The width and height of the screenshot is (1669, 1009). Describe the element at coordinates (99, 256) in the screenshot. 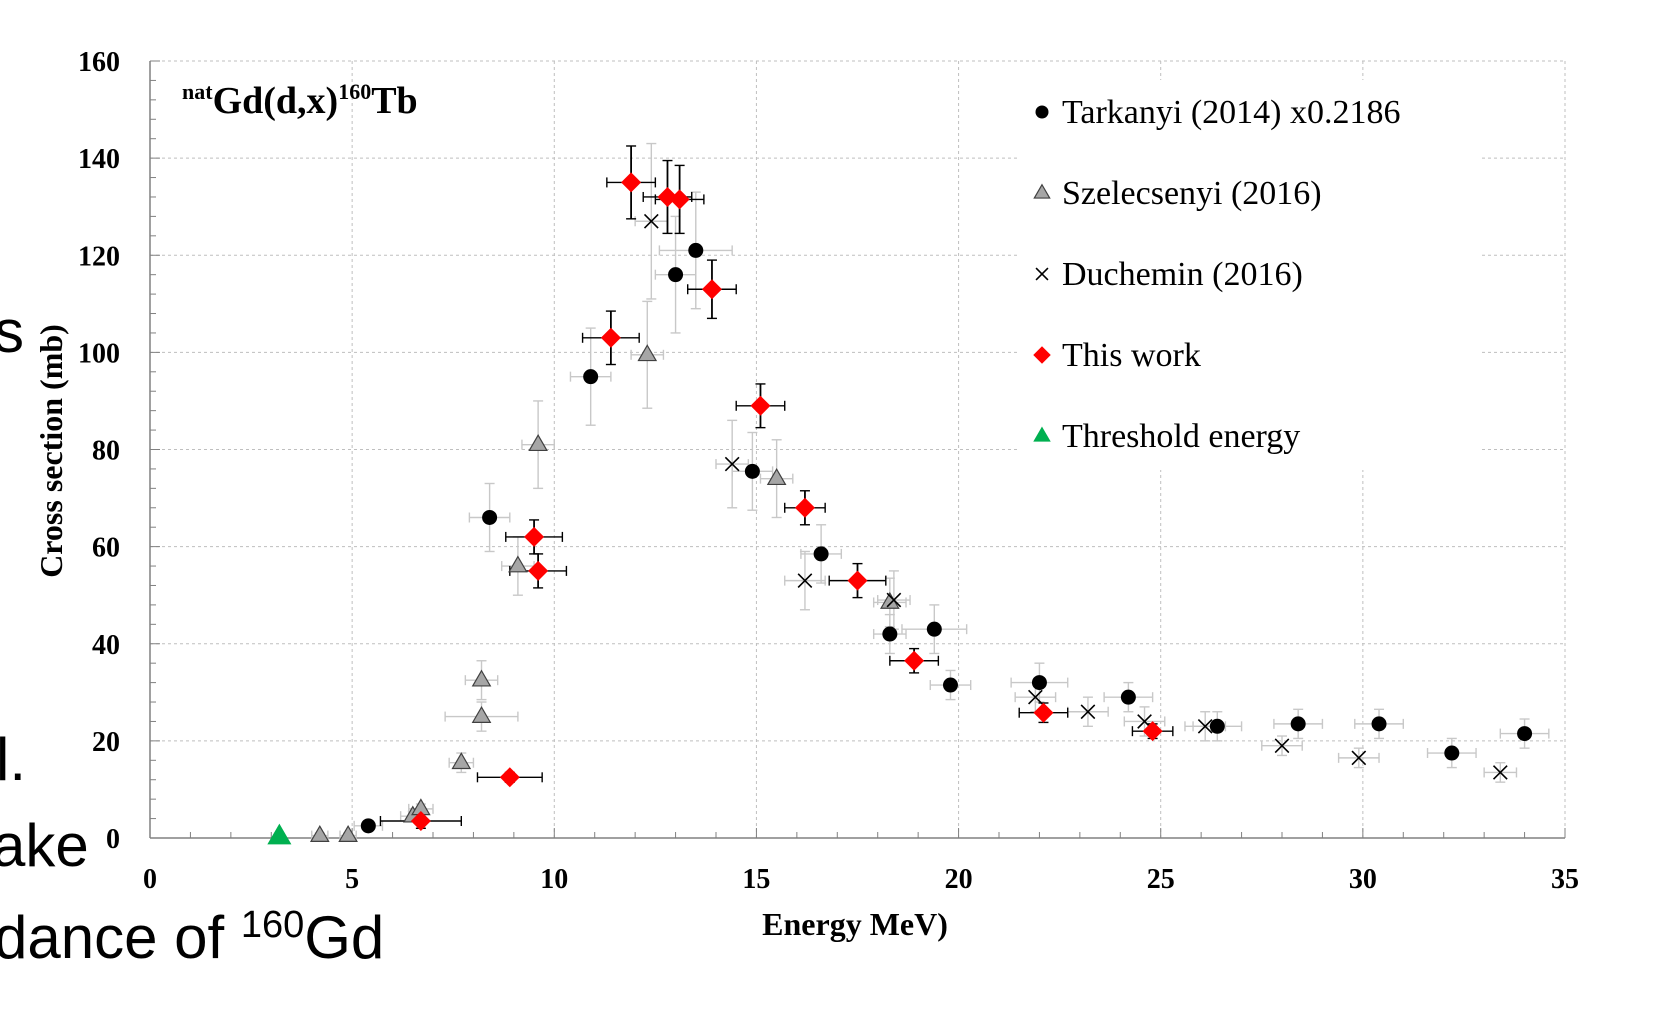

I see `y-tick-label: 120` at that location.